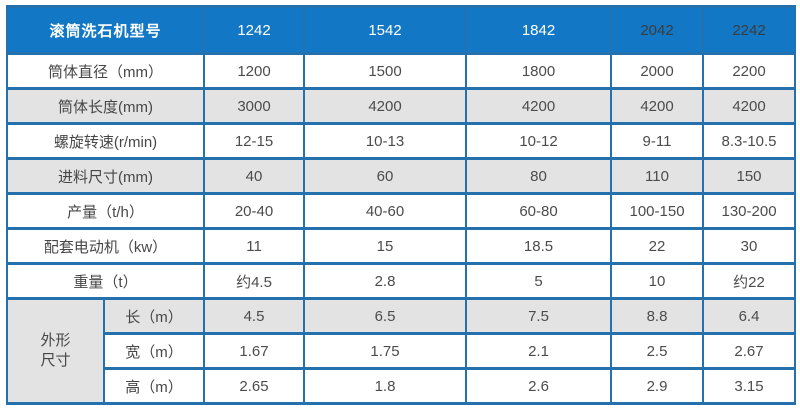 Image resolution: width=800 pixels, height=414 pixels. What do you see at coordinates (254, 386) in the screenshot?
I see `spec-cell: 2.65` at bounding box center [254, 386].